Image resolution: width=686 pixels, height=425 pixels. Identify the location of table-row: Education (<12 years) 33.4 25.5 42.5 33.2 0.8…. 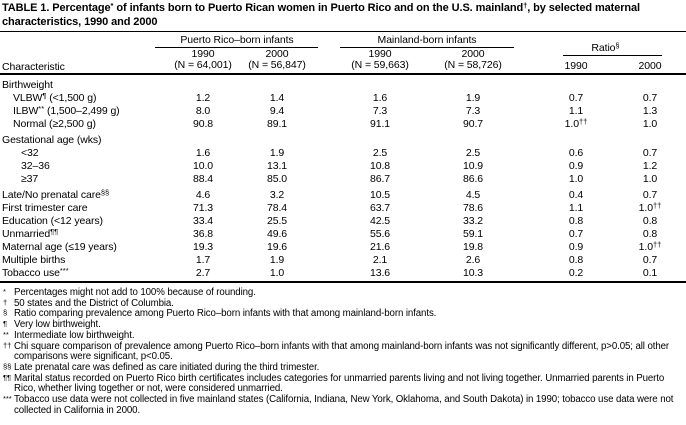
(343, 221).